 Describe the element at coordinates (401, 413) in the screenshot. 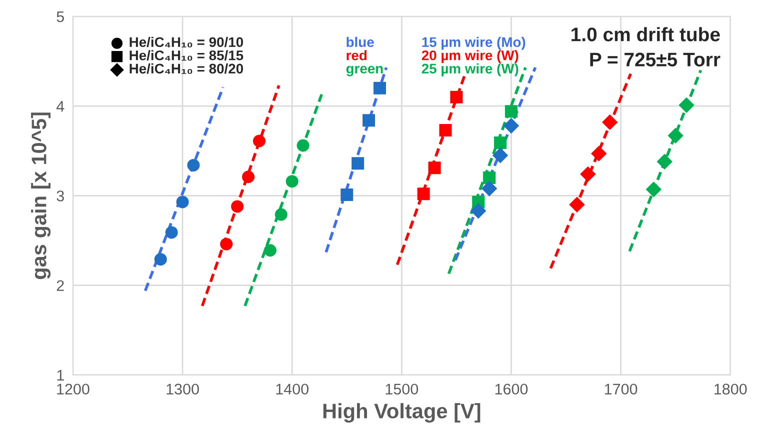

I see `x-axis-title: High Voltage [V]` at that location.